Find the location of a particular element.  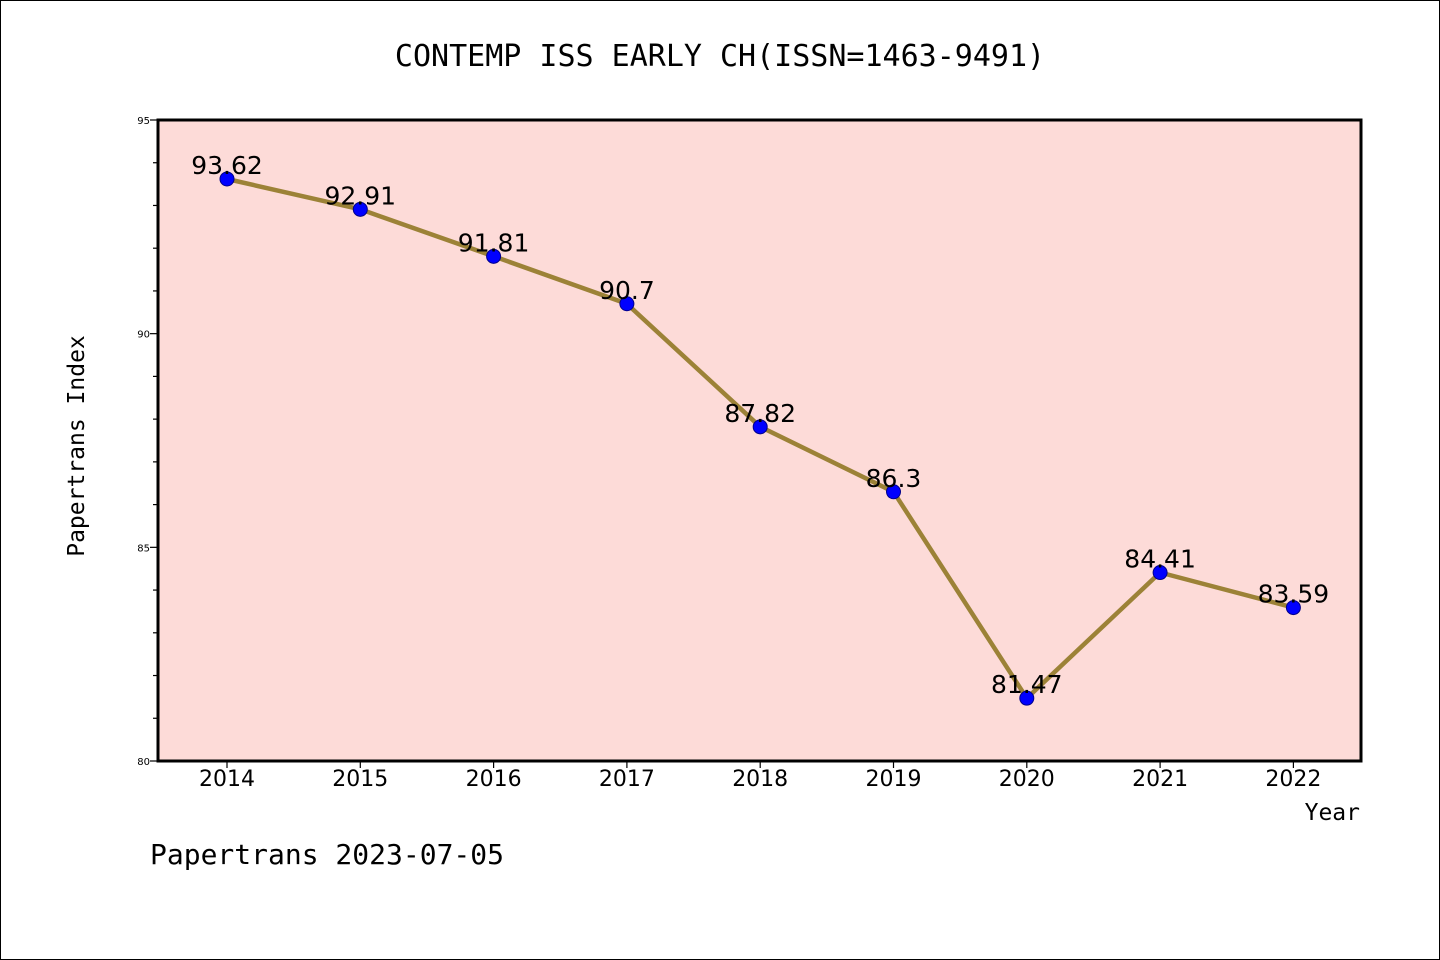

data-label: 86.3 is located at coordinates (894, 478).